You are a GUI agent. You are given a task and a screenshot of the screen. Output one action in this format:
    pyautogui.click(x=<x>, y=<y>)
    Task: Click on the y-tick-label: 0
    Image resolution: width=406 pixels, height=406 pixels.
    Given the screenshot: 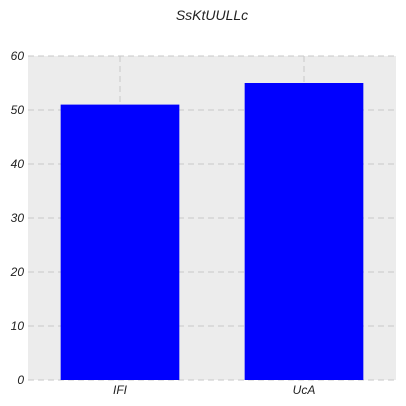 What is the action you would take?
    pyautogui.click(x=20, y=380)
    